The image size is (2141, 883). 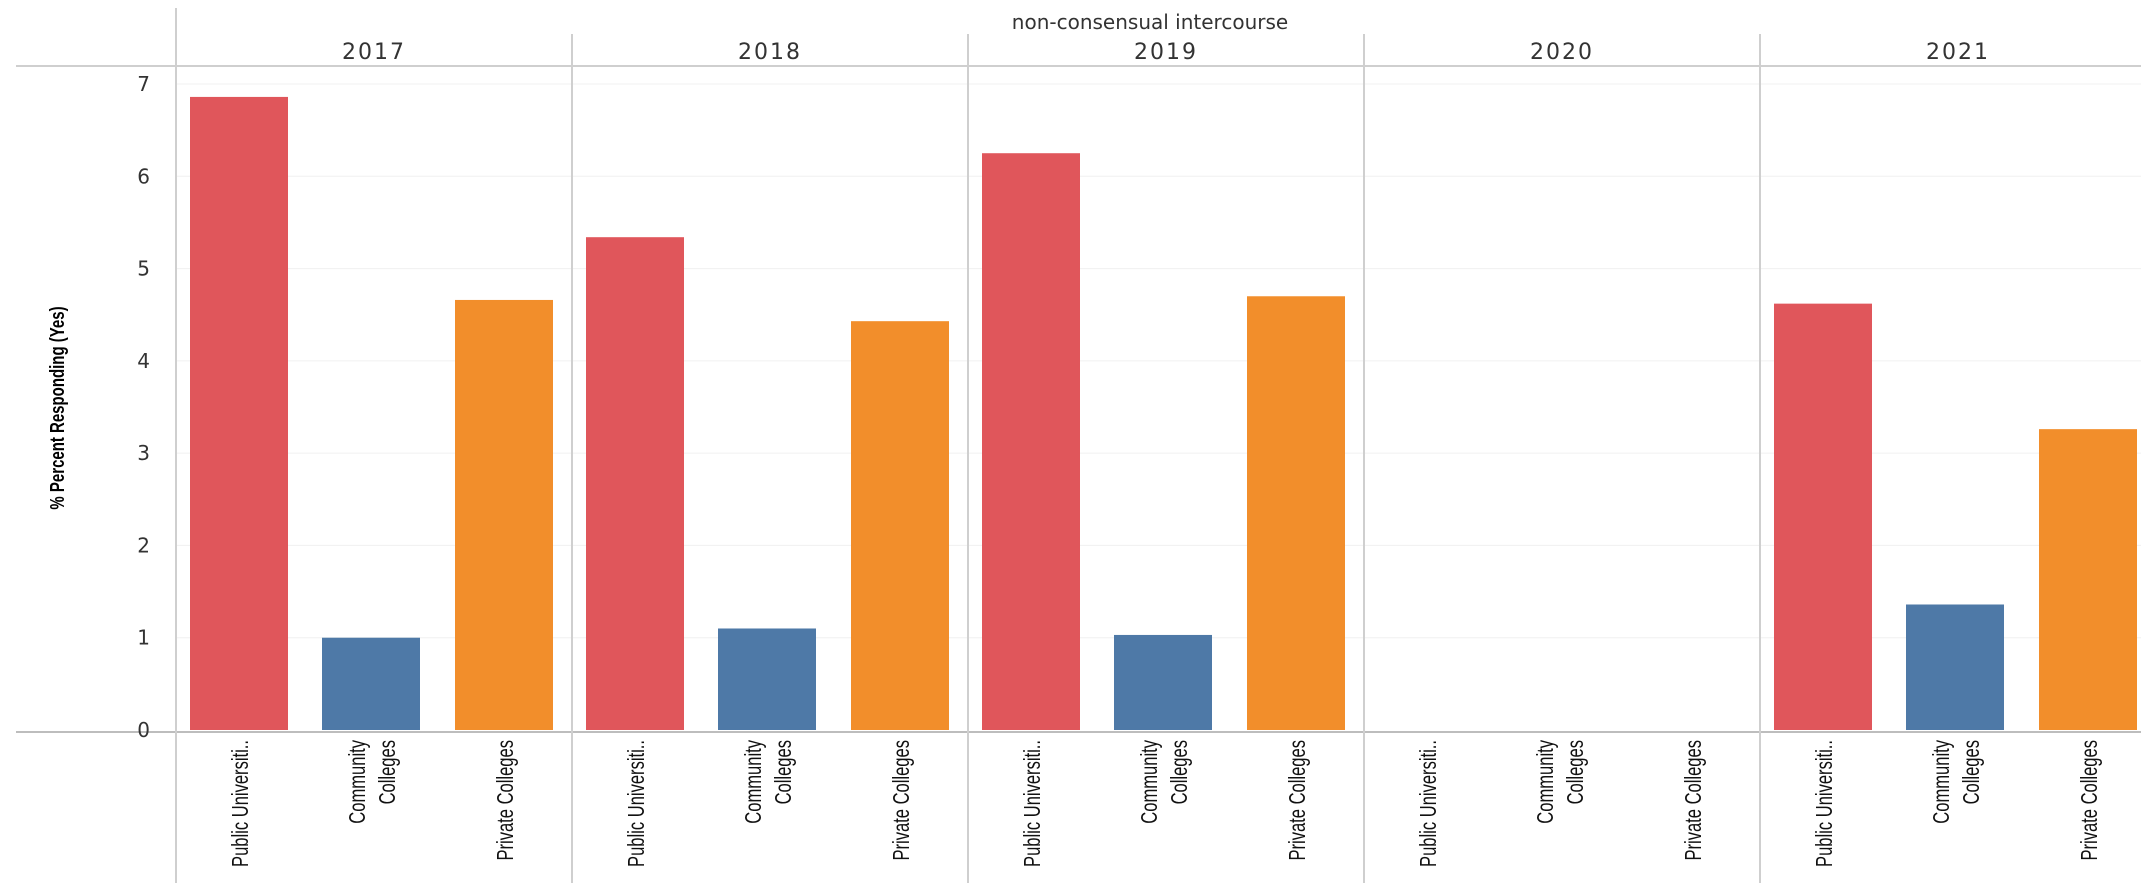 What do you see at coordinates (143, 730) in the screenshot?
I see `y-tick-label: 0` at bounding box center [143, 730].